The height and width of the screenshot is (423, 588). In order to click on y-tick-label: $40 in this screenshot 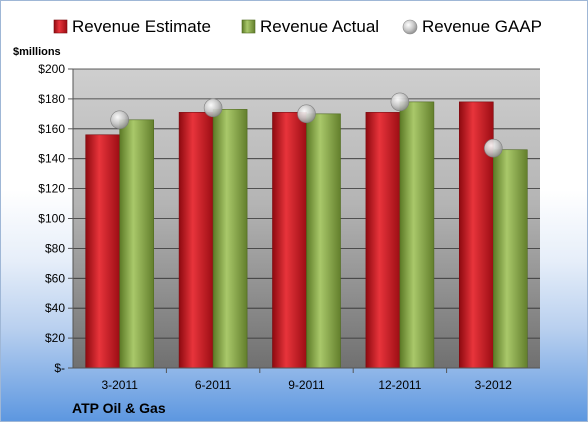, I will do `click(55, 308)`.